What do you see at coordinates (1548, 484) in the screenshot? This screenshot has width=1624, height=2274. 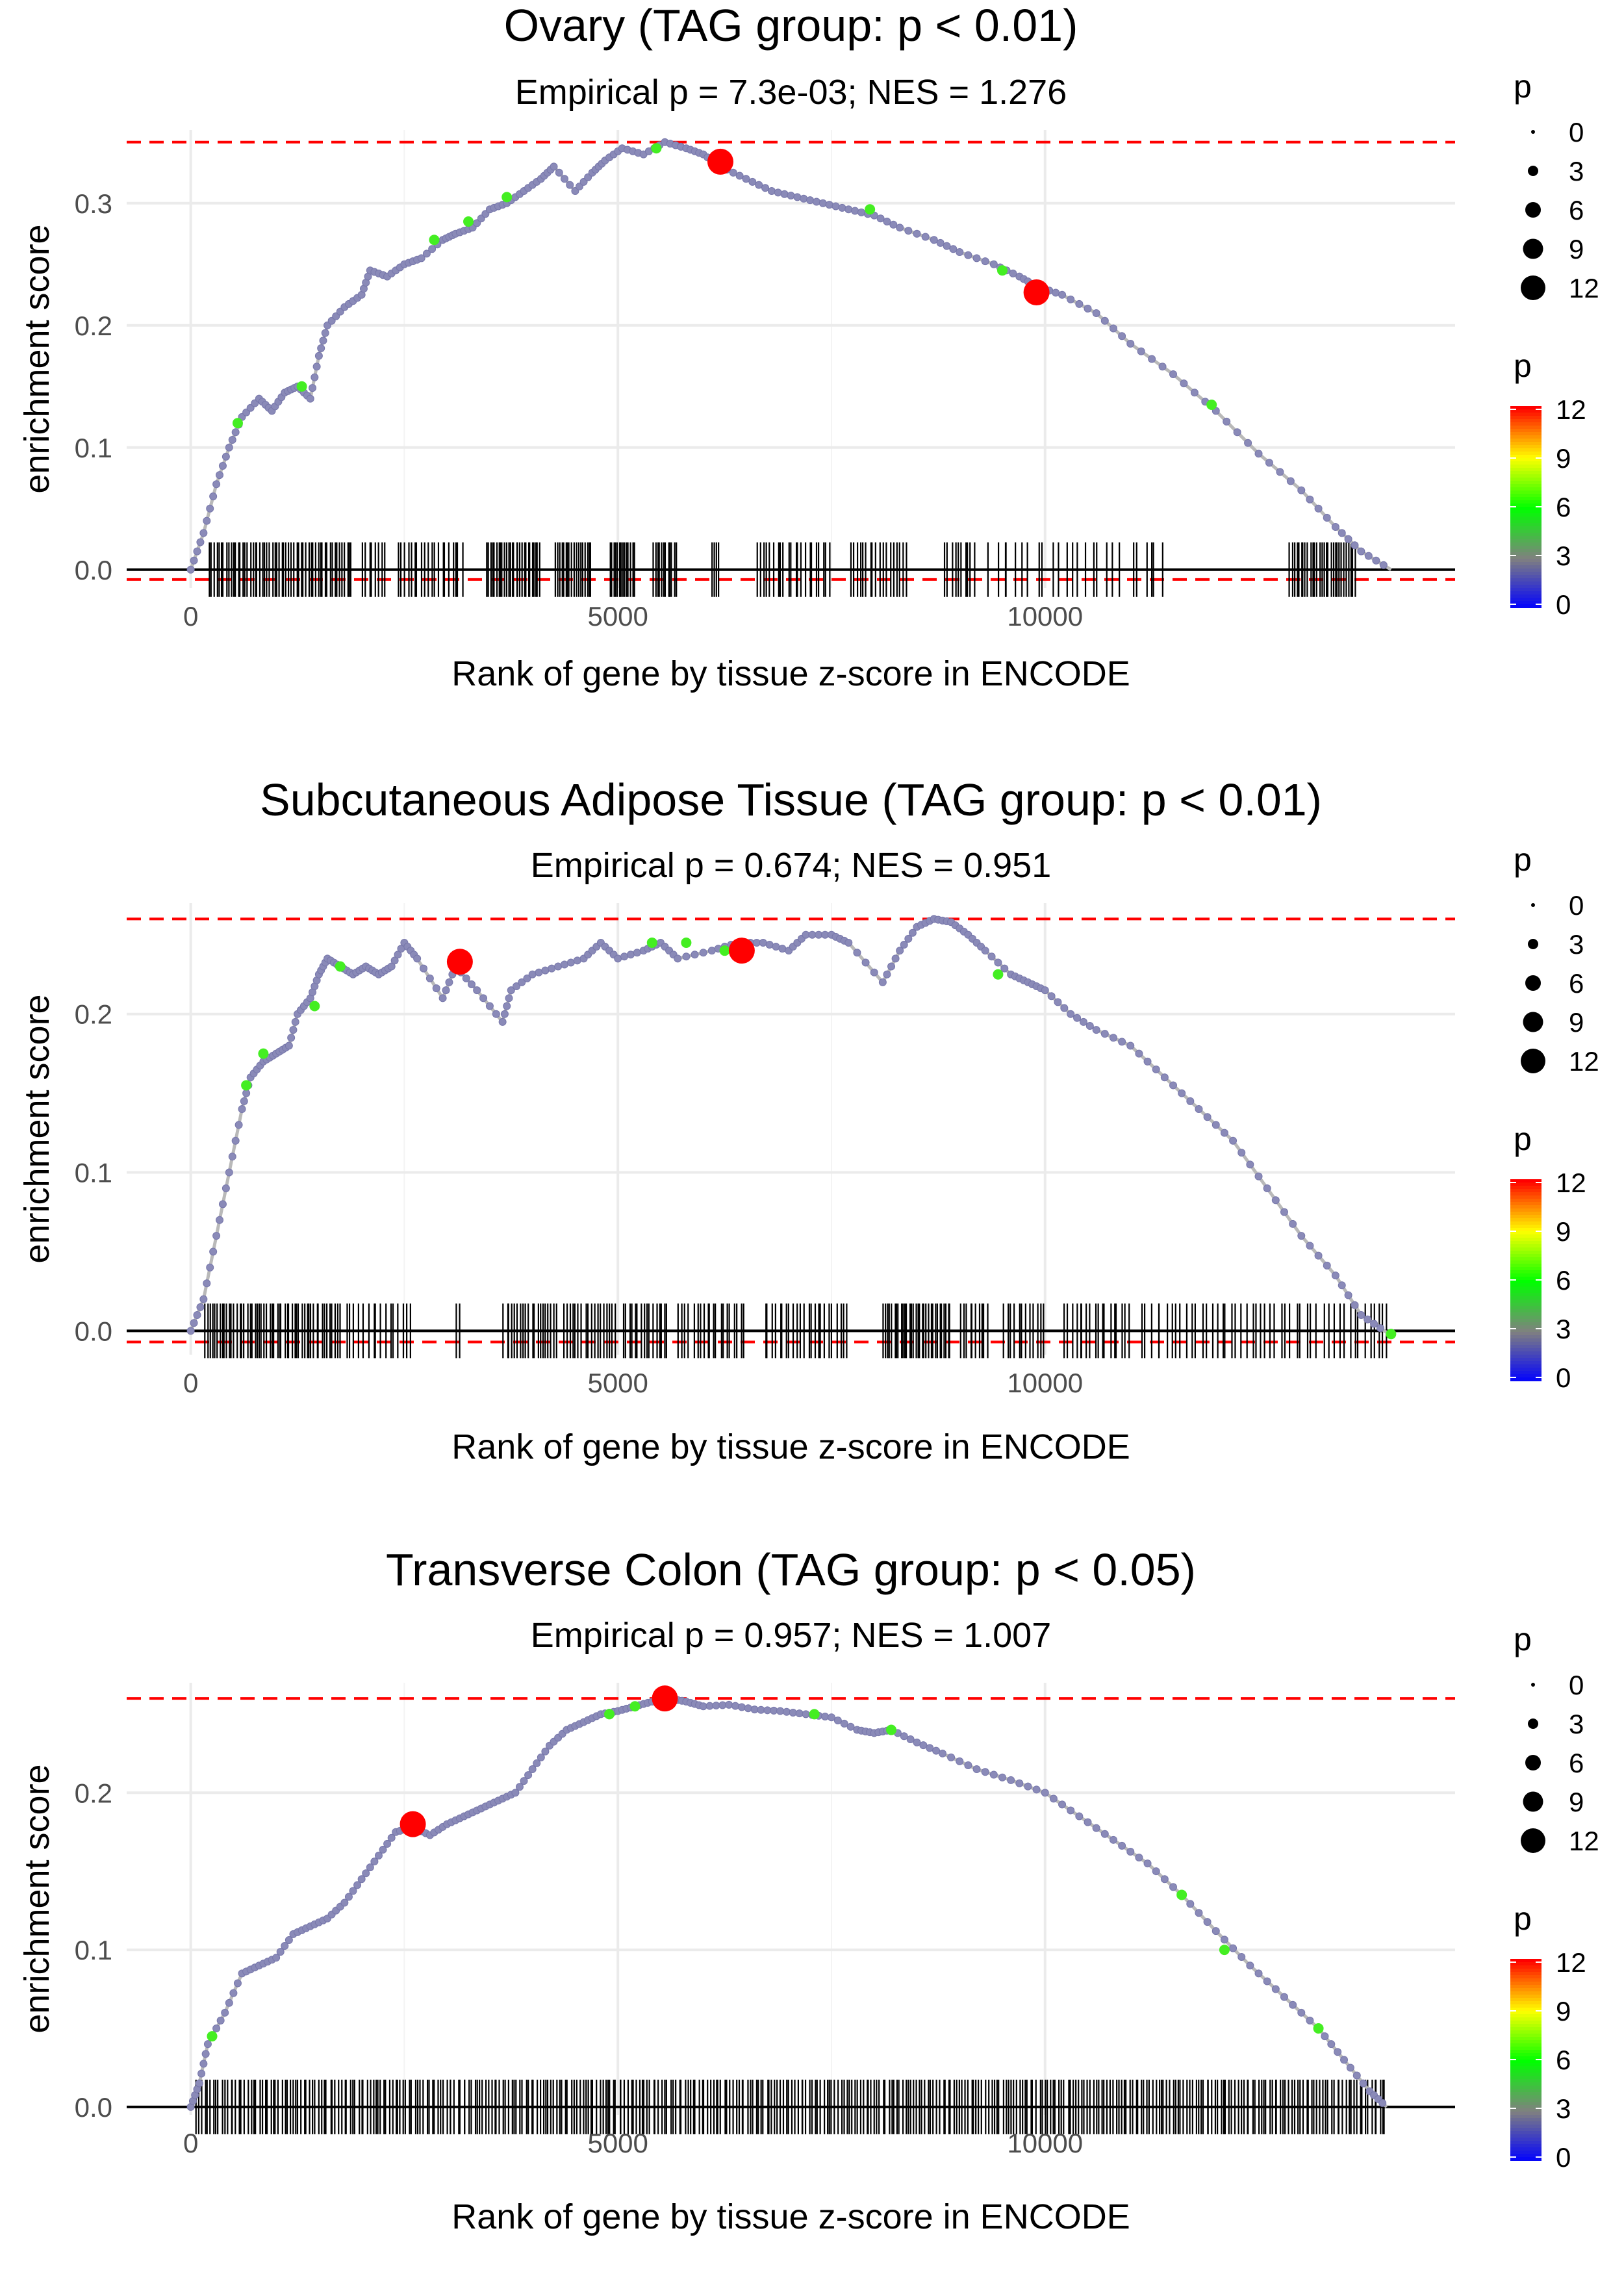 I see `color-legend: p 0 3 6 9 12` at bounding box center [1548, 484].